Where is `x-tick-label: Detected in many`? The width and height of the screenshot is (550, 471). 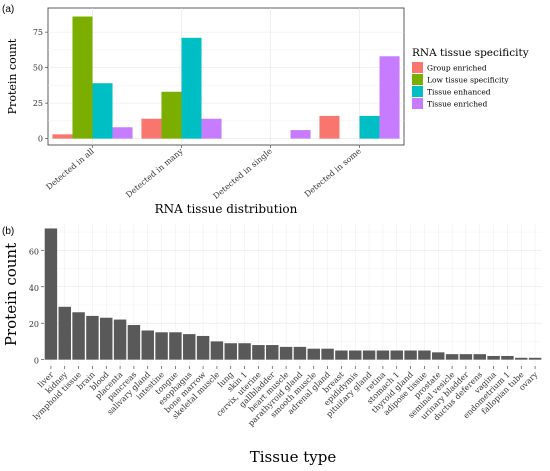
x-tick-label: Detected in many is located at coordinates (154, 172).